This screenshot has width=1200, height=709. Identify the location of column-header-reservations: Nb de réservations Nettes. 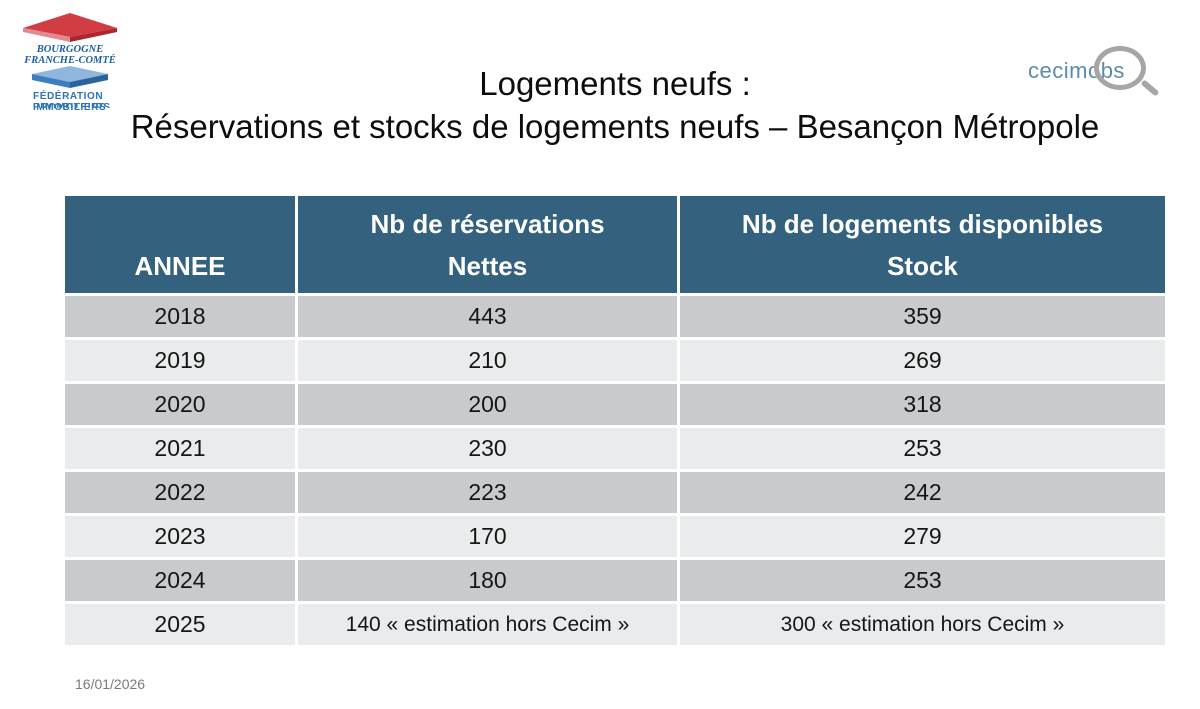
(487, 244).